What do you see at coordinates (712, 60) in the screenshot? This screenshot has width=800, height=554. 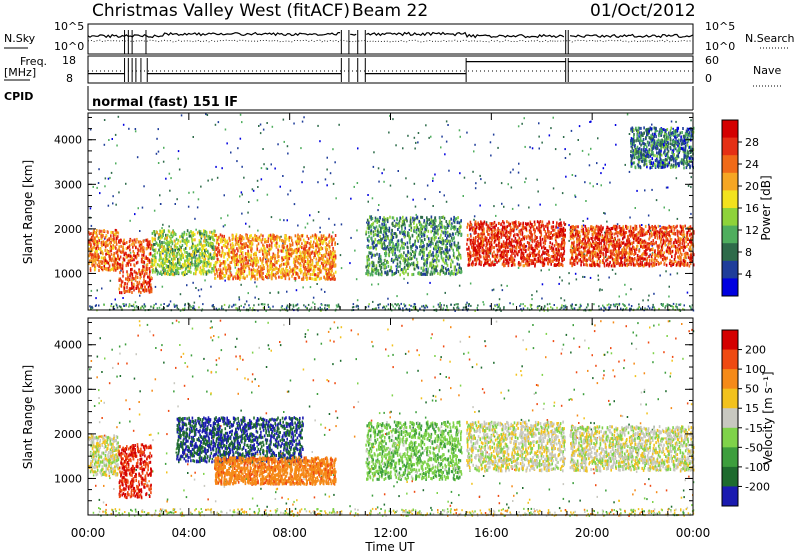 I see `nave-tick-high: 60` at bounding box center [712, 60].